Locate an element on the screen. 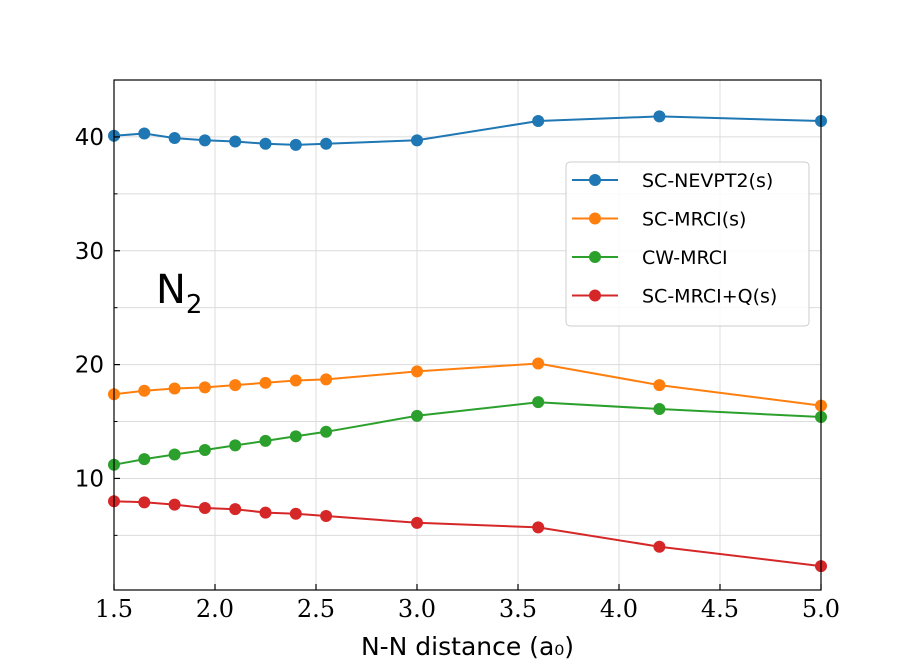 This screenshot has width=913, height=663. series-sc-mrci-q-s is located at coordinates (467, 534).